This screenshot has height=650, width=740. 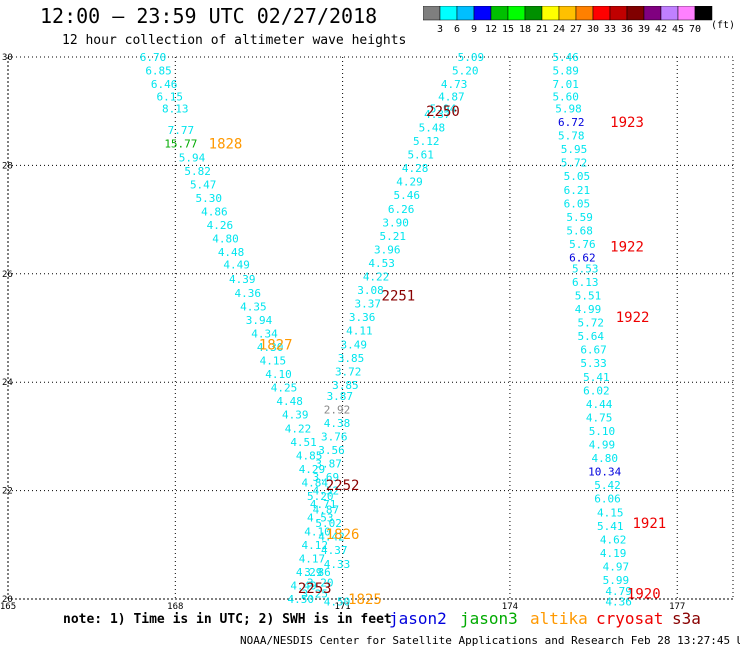 I want to click on wave-height-value: 4.71, so click(x=323, y=504).